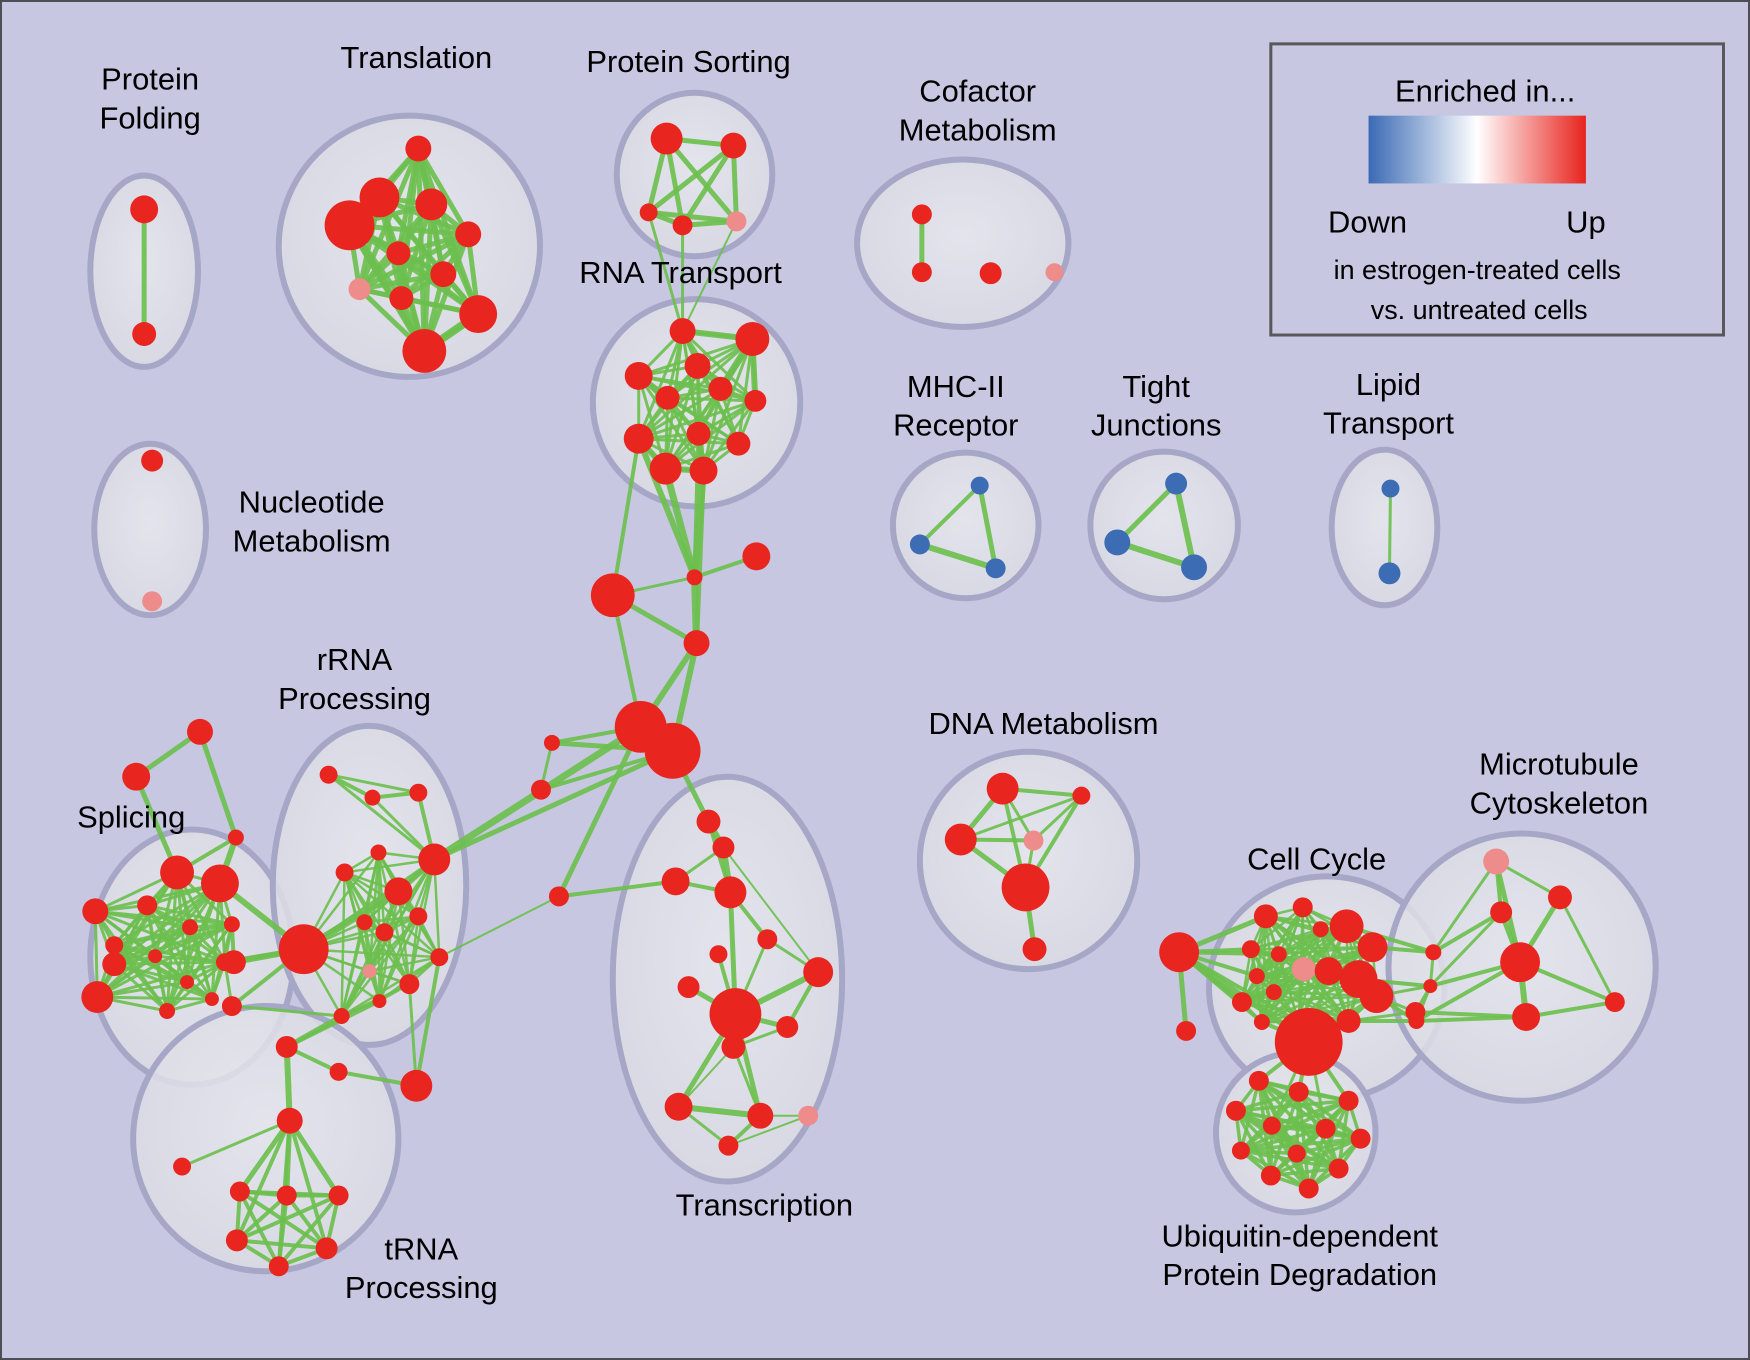 The width and height of the screenshot is (1750, 1360). I want to click on node-rt6, so click(720, 388).